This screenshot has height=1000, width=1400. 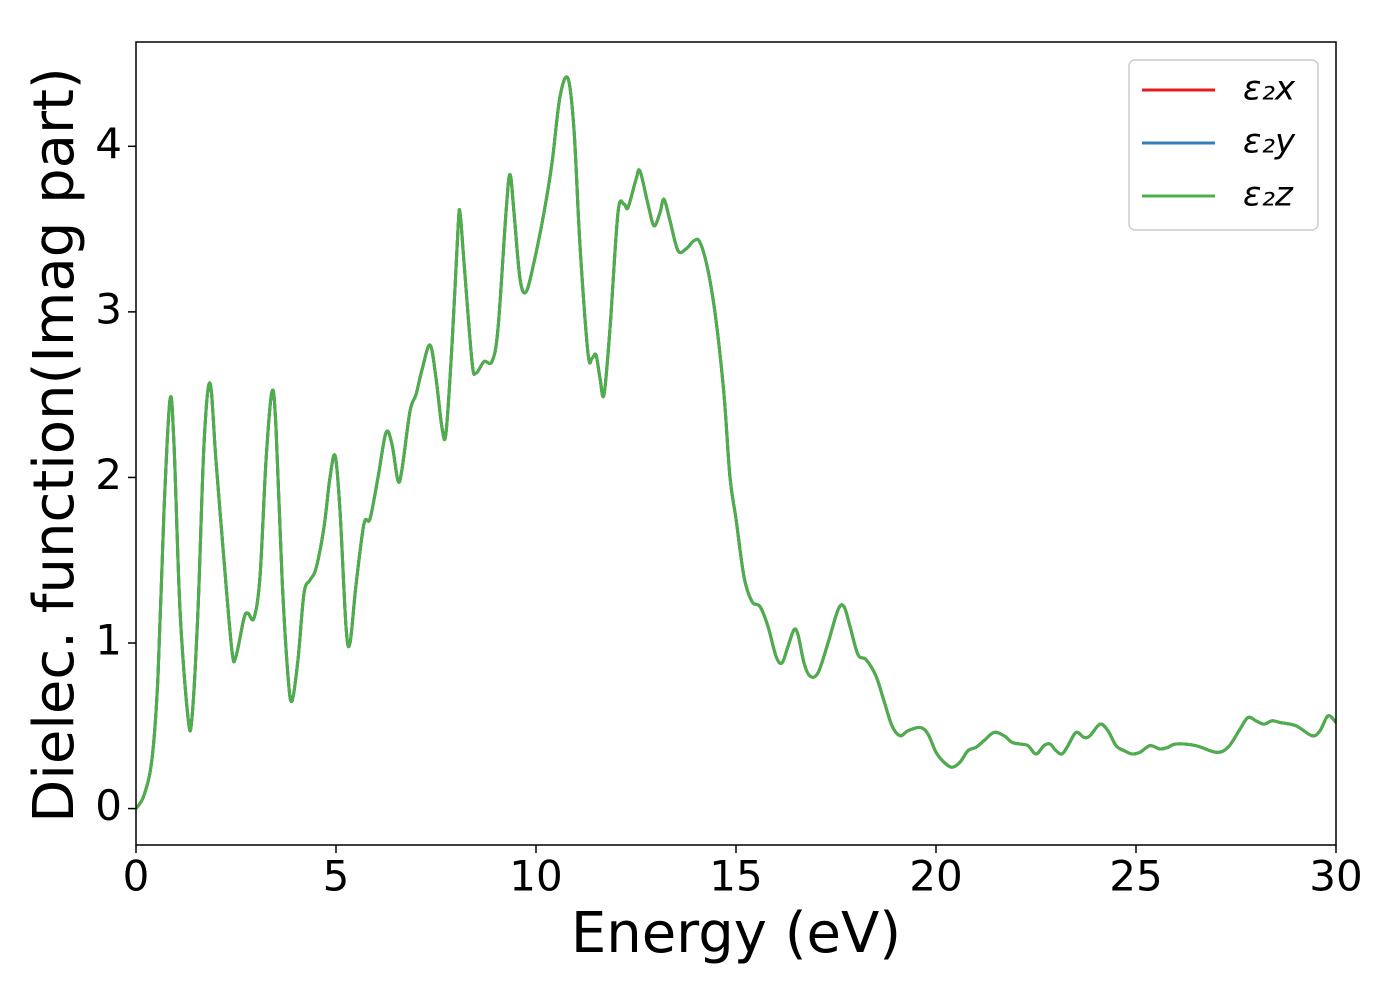 I want to click on y-tick-label: 4, so click(x=108, y=143).